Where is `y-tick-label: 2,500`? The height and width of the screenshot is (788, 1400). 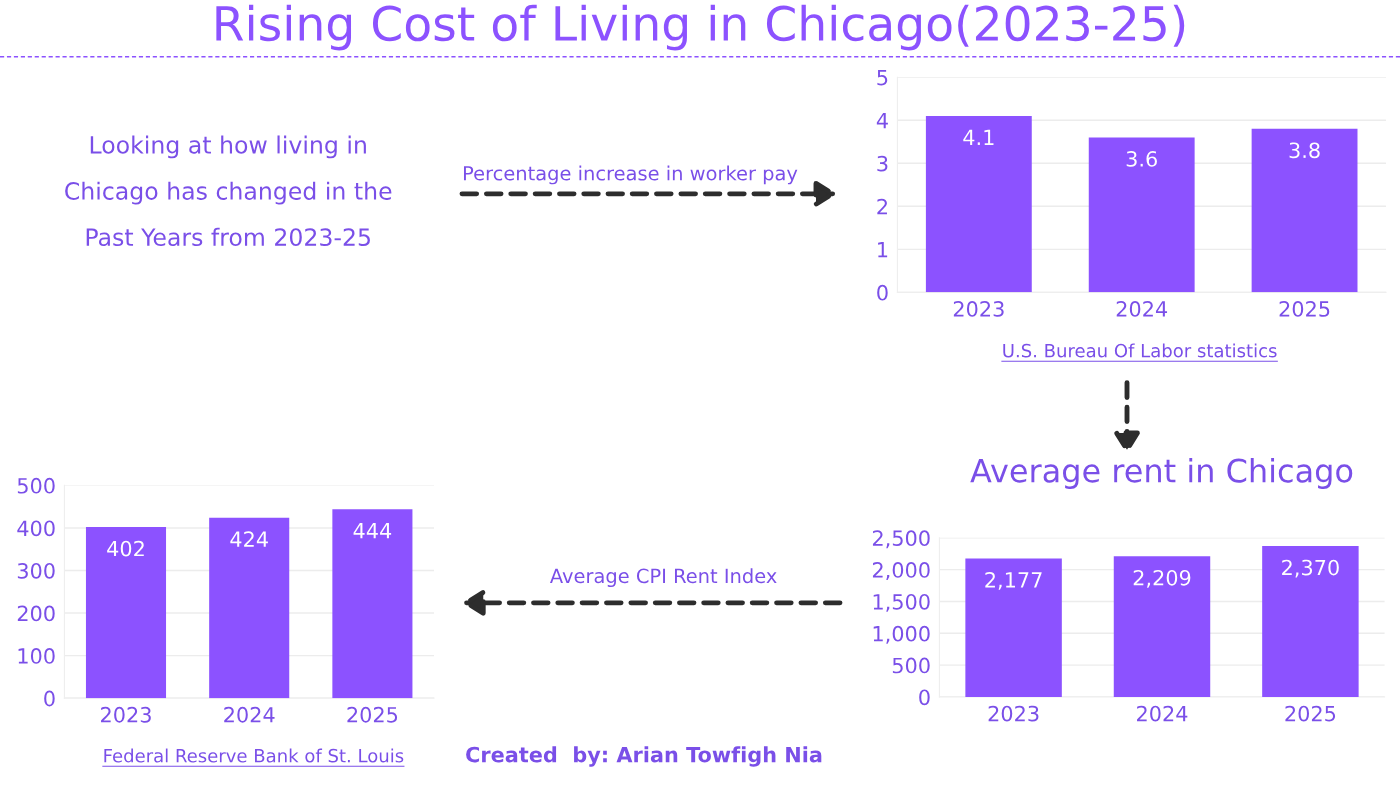 y-tick-label: 2,500 is located at coordinates (901, 539).